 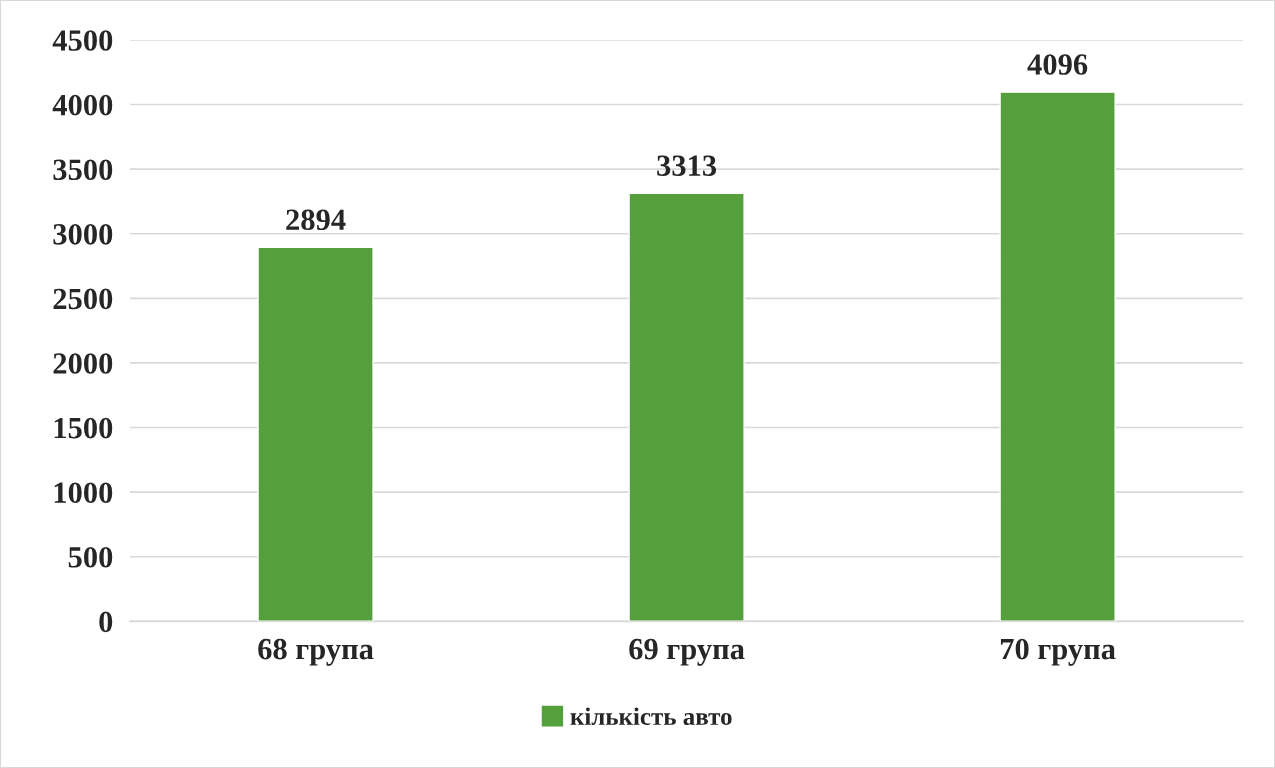 What do you see at coordinates (83, 493) in the screenshot?
I see `y-tick-label: 1000` at bounding box center [83, 493].